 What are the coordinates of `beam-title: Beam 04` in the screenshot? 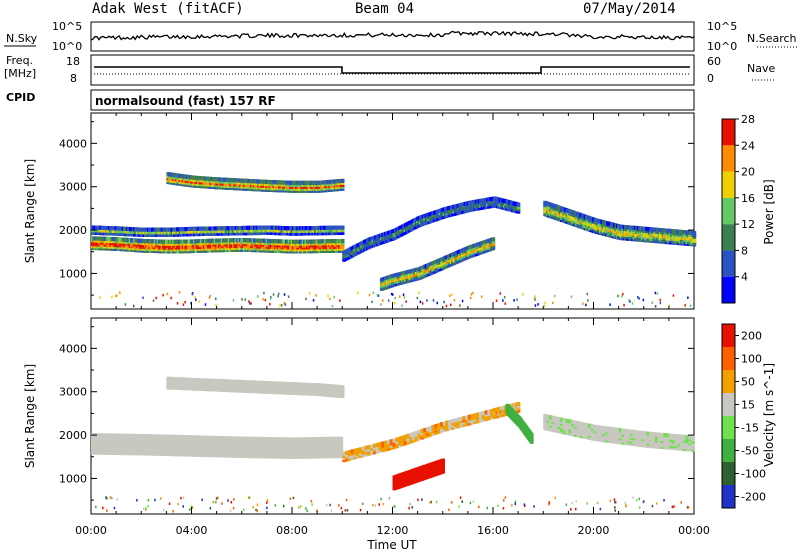 It's located at (384, 9).